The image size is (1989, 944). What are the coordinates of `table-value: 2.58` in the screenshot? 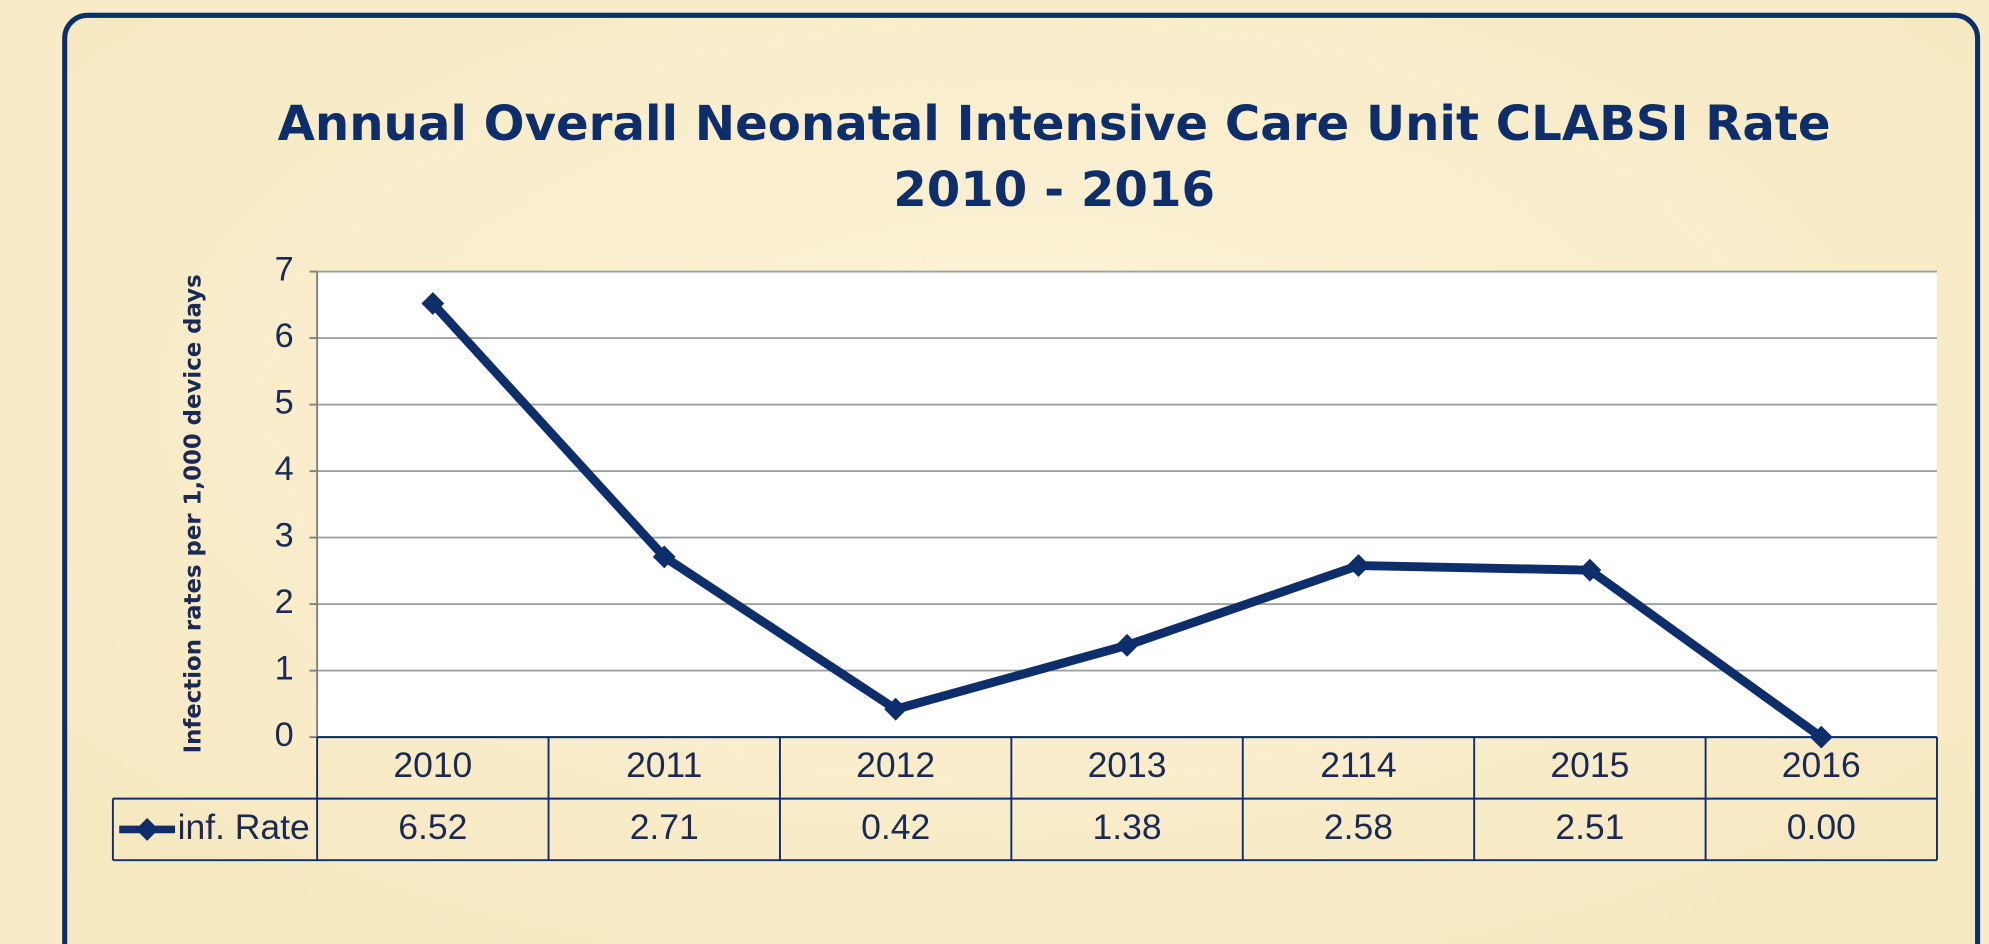 It's located at (1358, 827).